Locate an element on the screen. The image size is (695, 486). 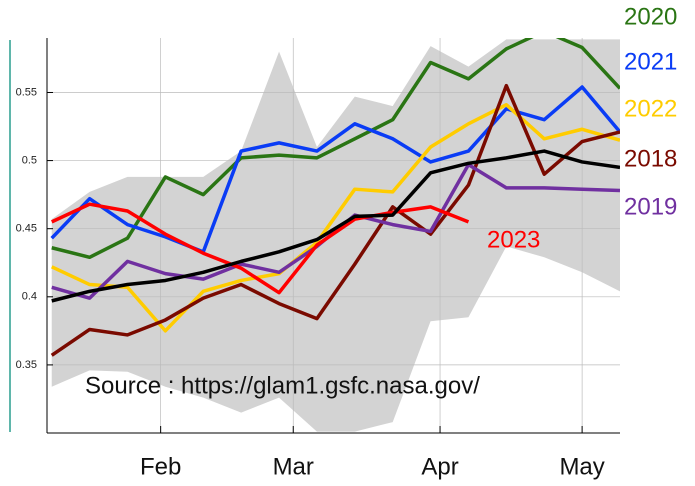
y-tick-label: 0.4 is located at coordinates (29, 297).